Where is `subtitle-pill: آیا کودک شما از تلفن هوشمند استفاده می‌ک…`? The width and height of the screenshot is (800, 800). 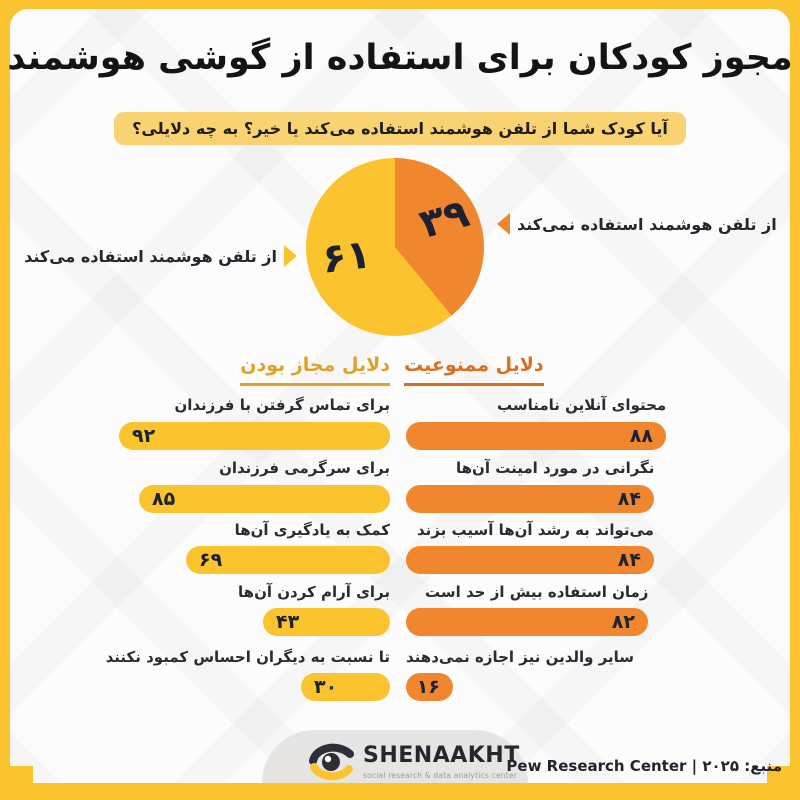 subtitle-pill: آیا کودک شما از تلفن هوشمند استفاده می‌ک… is located at coordinates (400, 128).